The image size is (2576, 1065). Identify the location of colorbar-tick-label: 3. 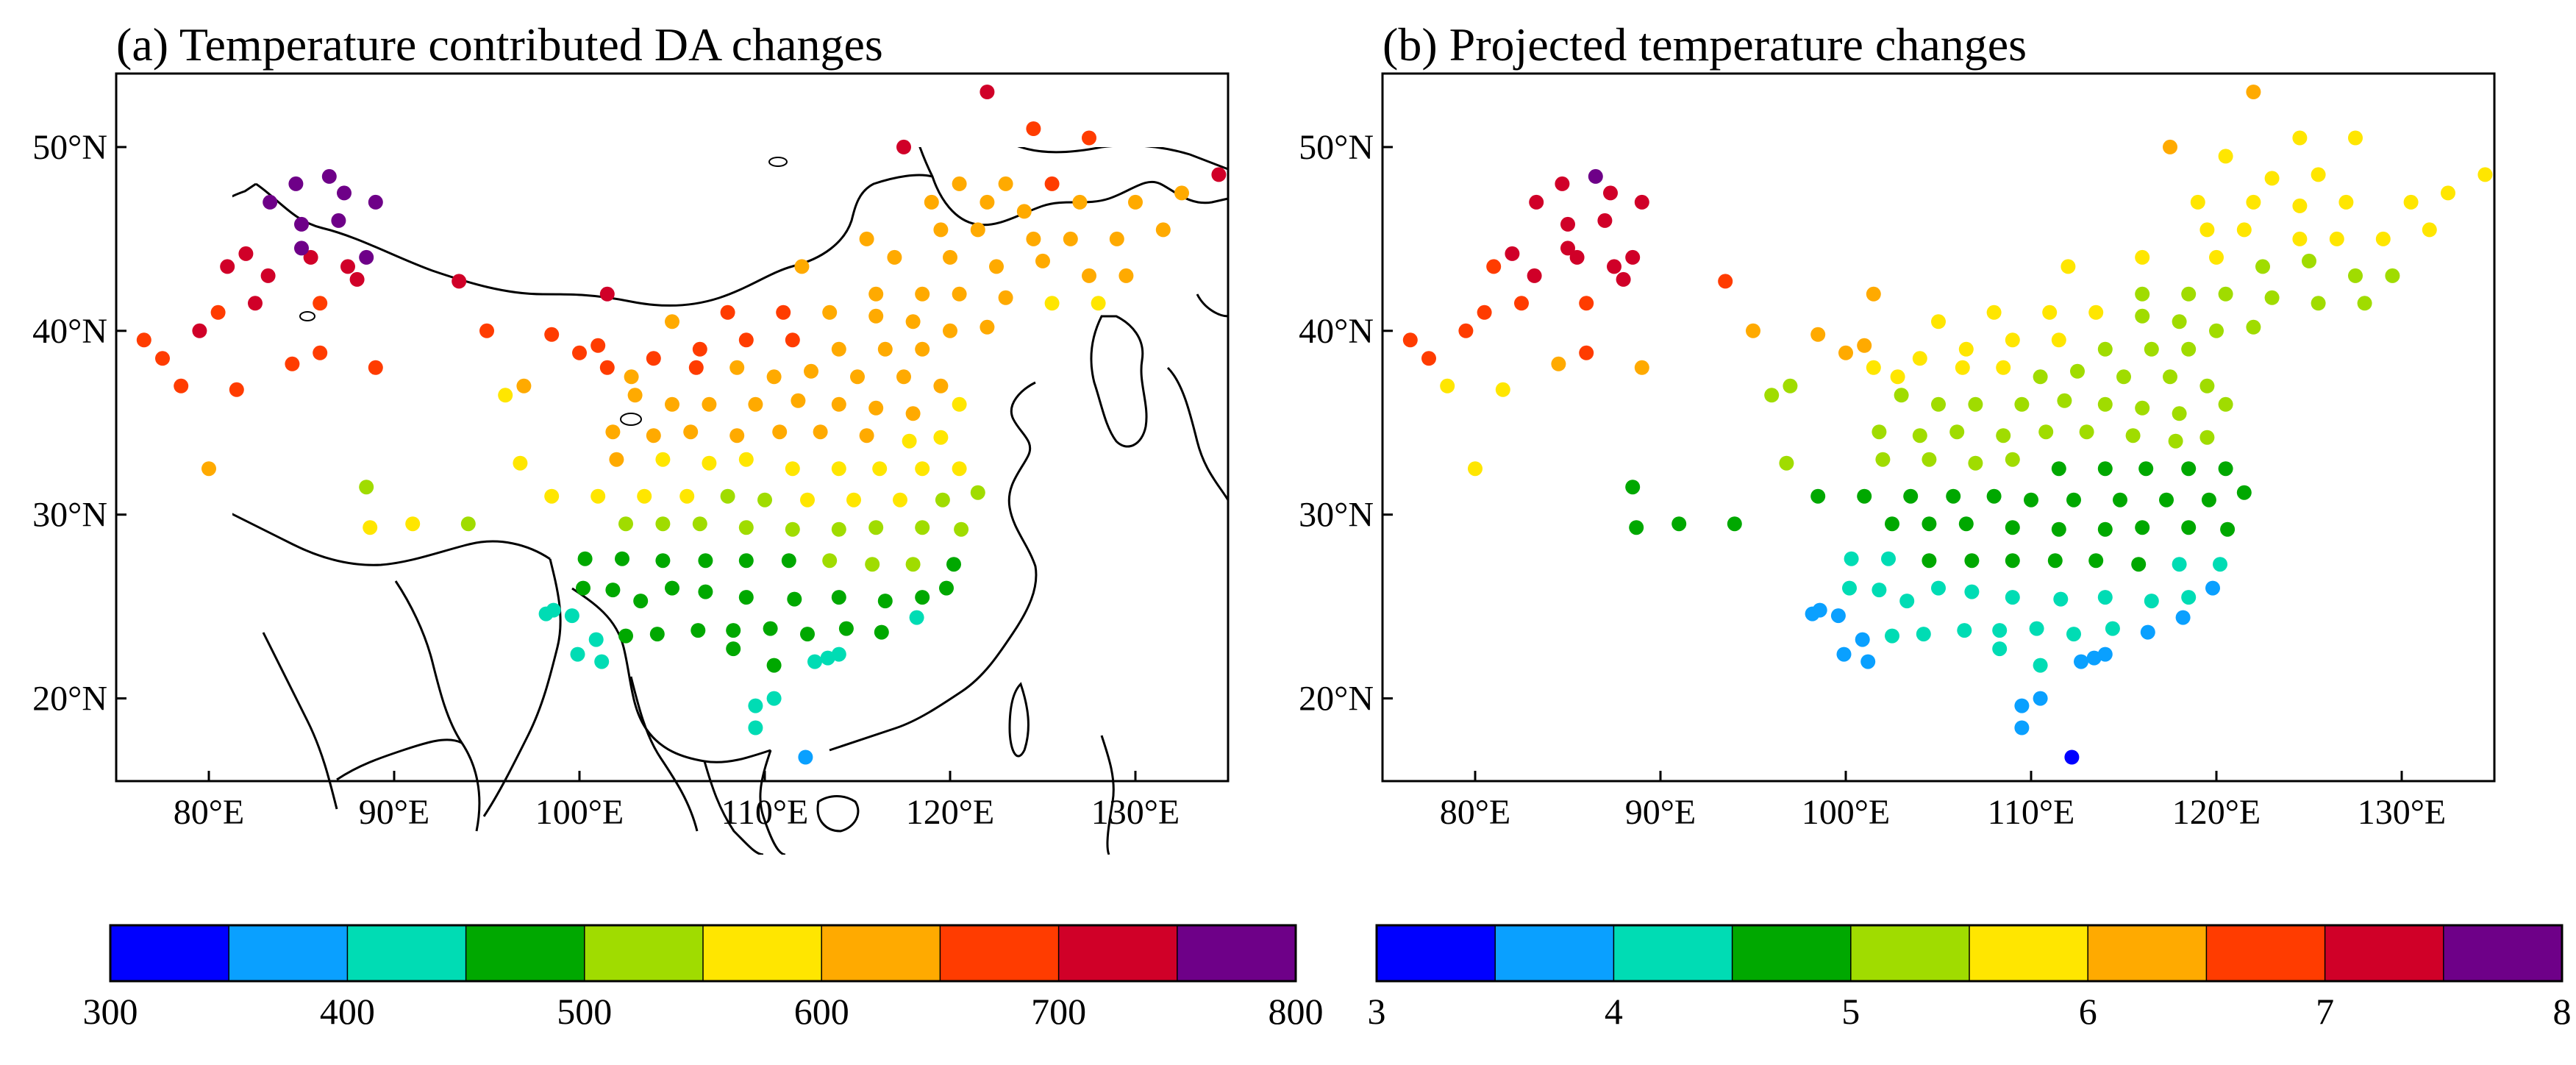
(1377, 1012).